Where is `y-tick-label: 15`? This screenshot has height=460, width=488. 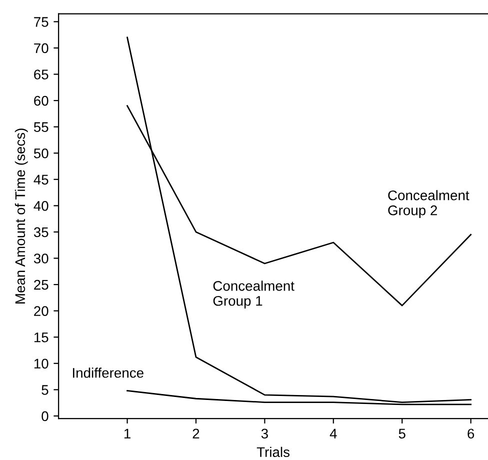 y-tick-label: 15 is located at coordinates (41, 337).